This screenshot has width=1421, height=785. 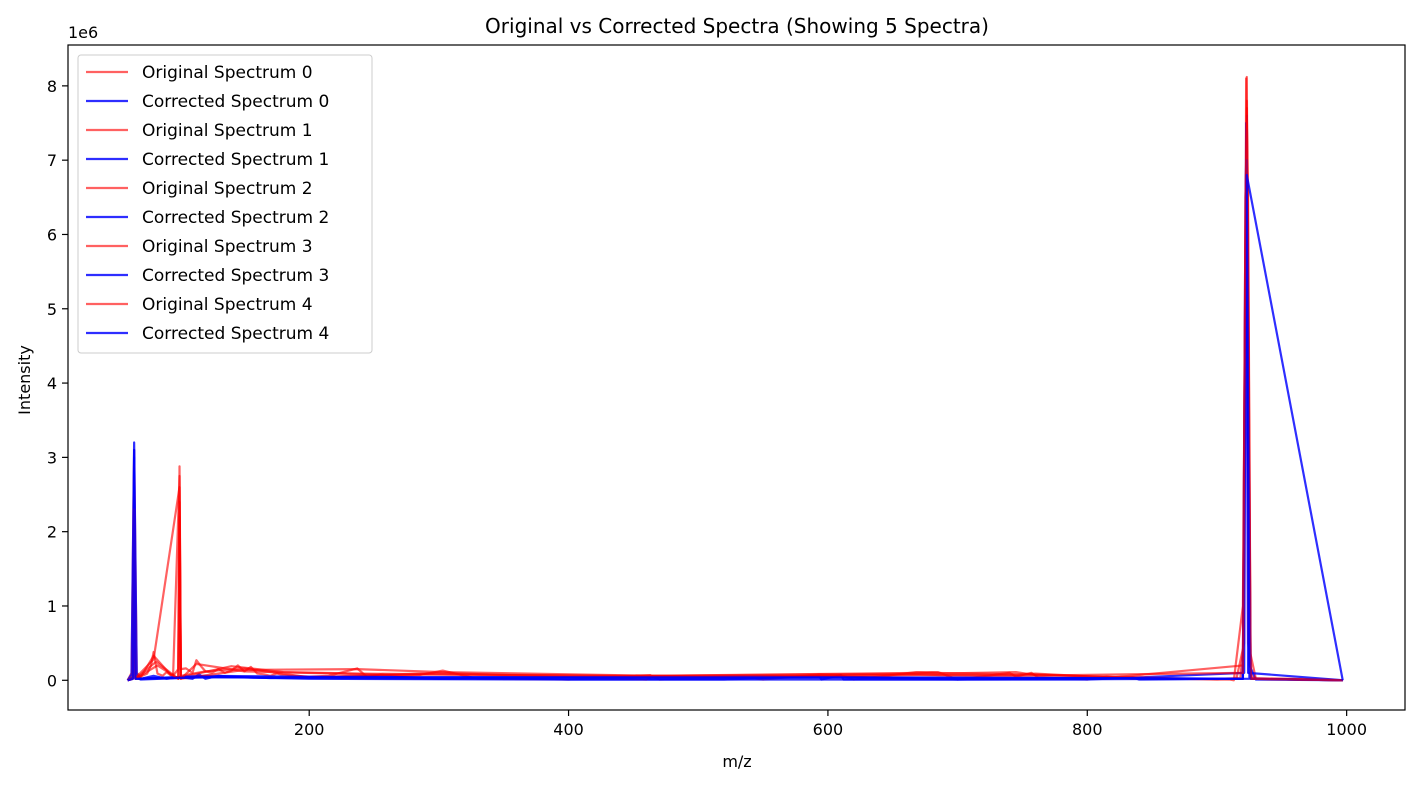 What do you see at coordinates (235, 276) in the screenshot?
I see `legend-label: Corrected Spectrum 3` at bounding box center [235, 276].